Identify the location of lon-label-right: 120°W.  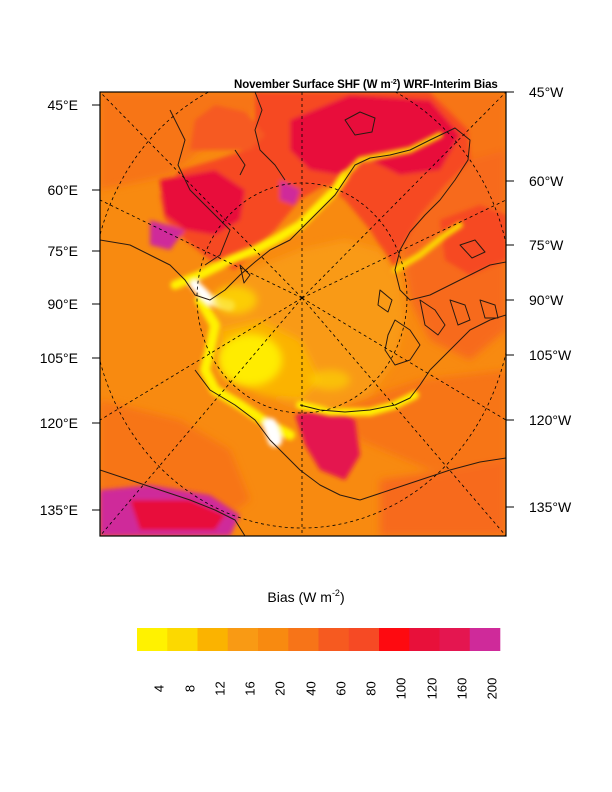
(550, 420).